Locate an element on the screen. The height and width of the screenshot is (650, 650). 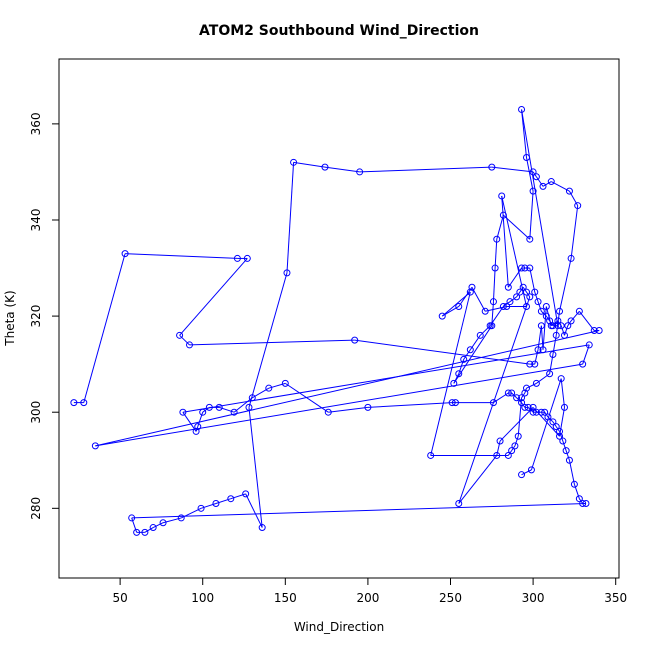
y-axis: 280 300 320 340 360 is located at coordinates (44, 316).